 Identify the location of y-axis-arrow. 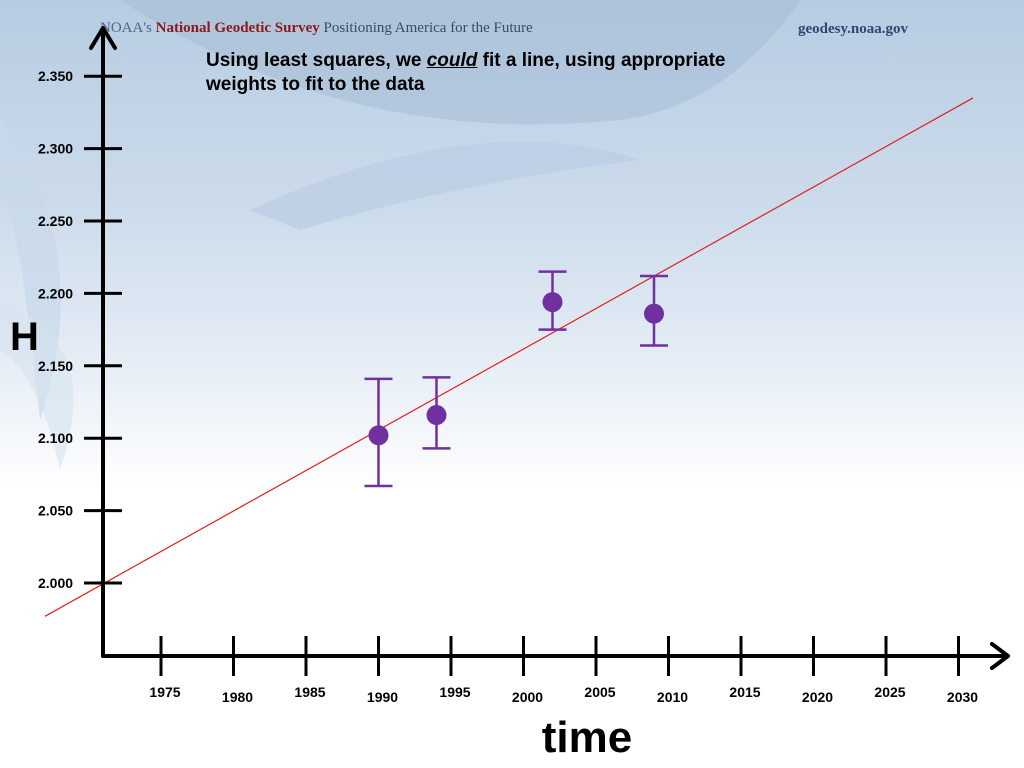
(103, 38).